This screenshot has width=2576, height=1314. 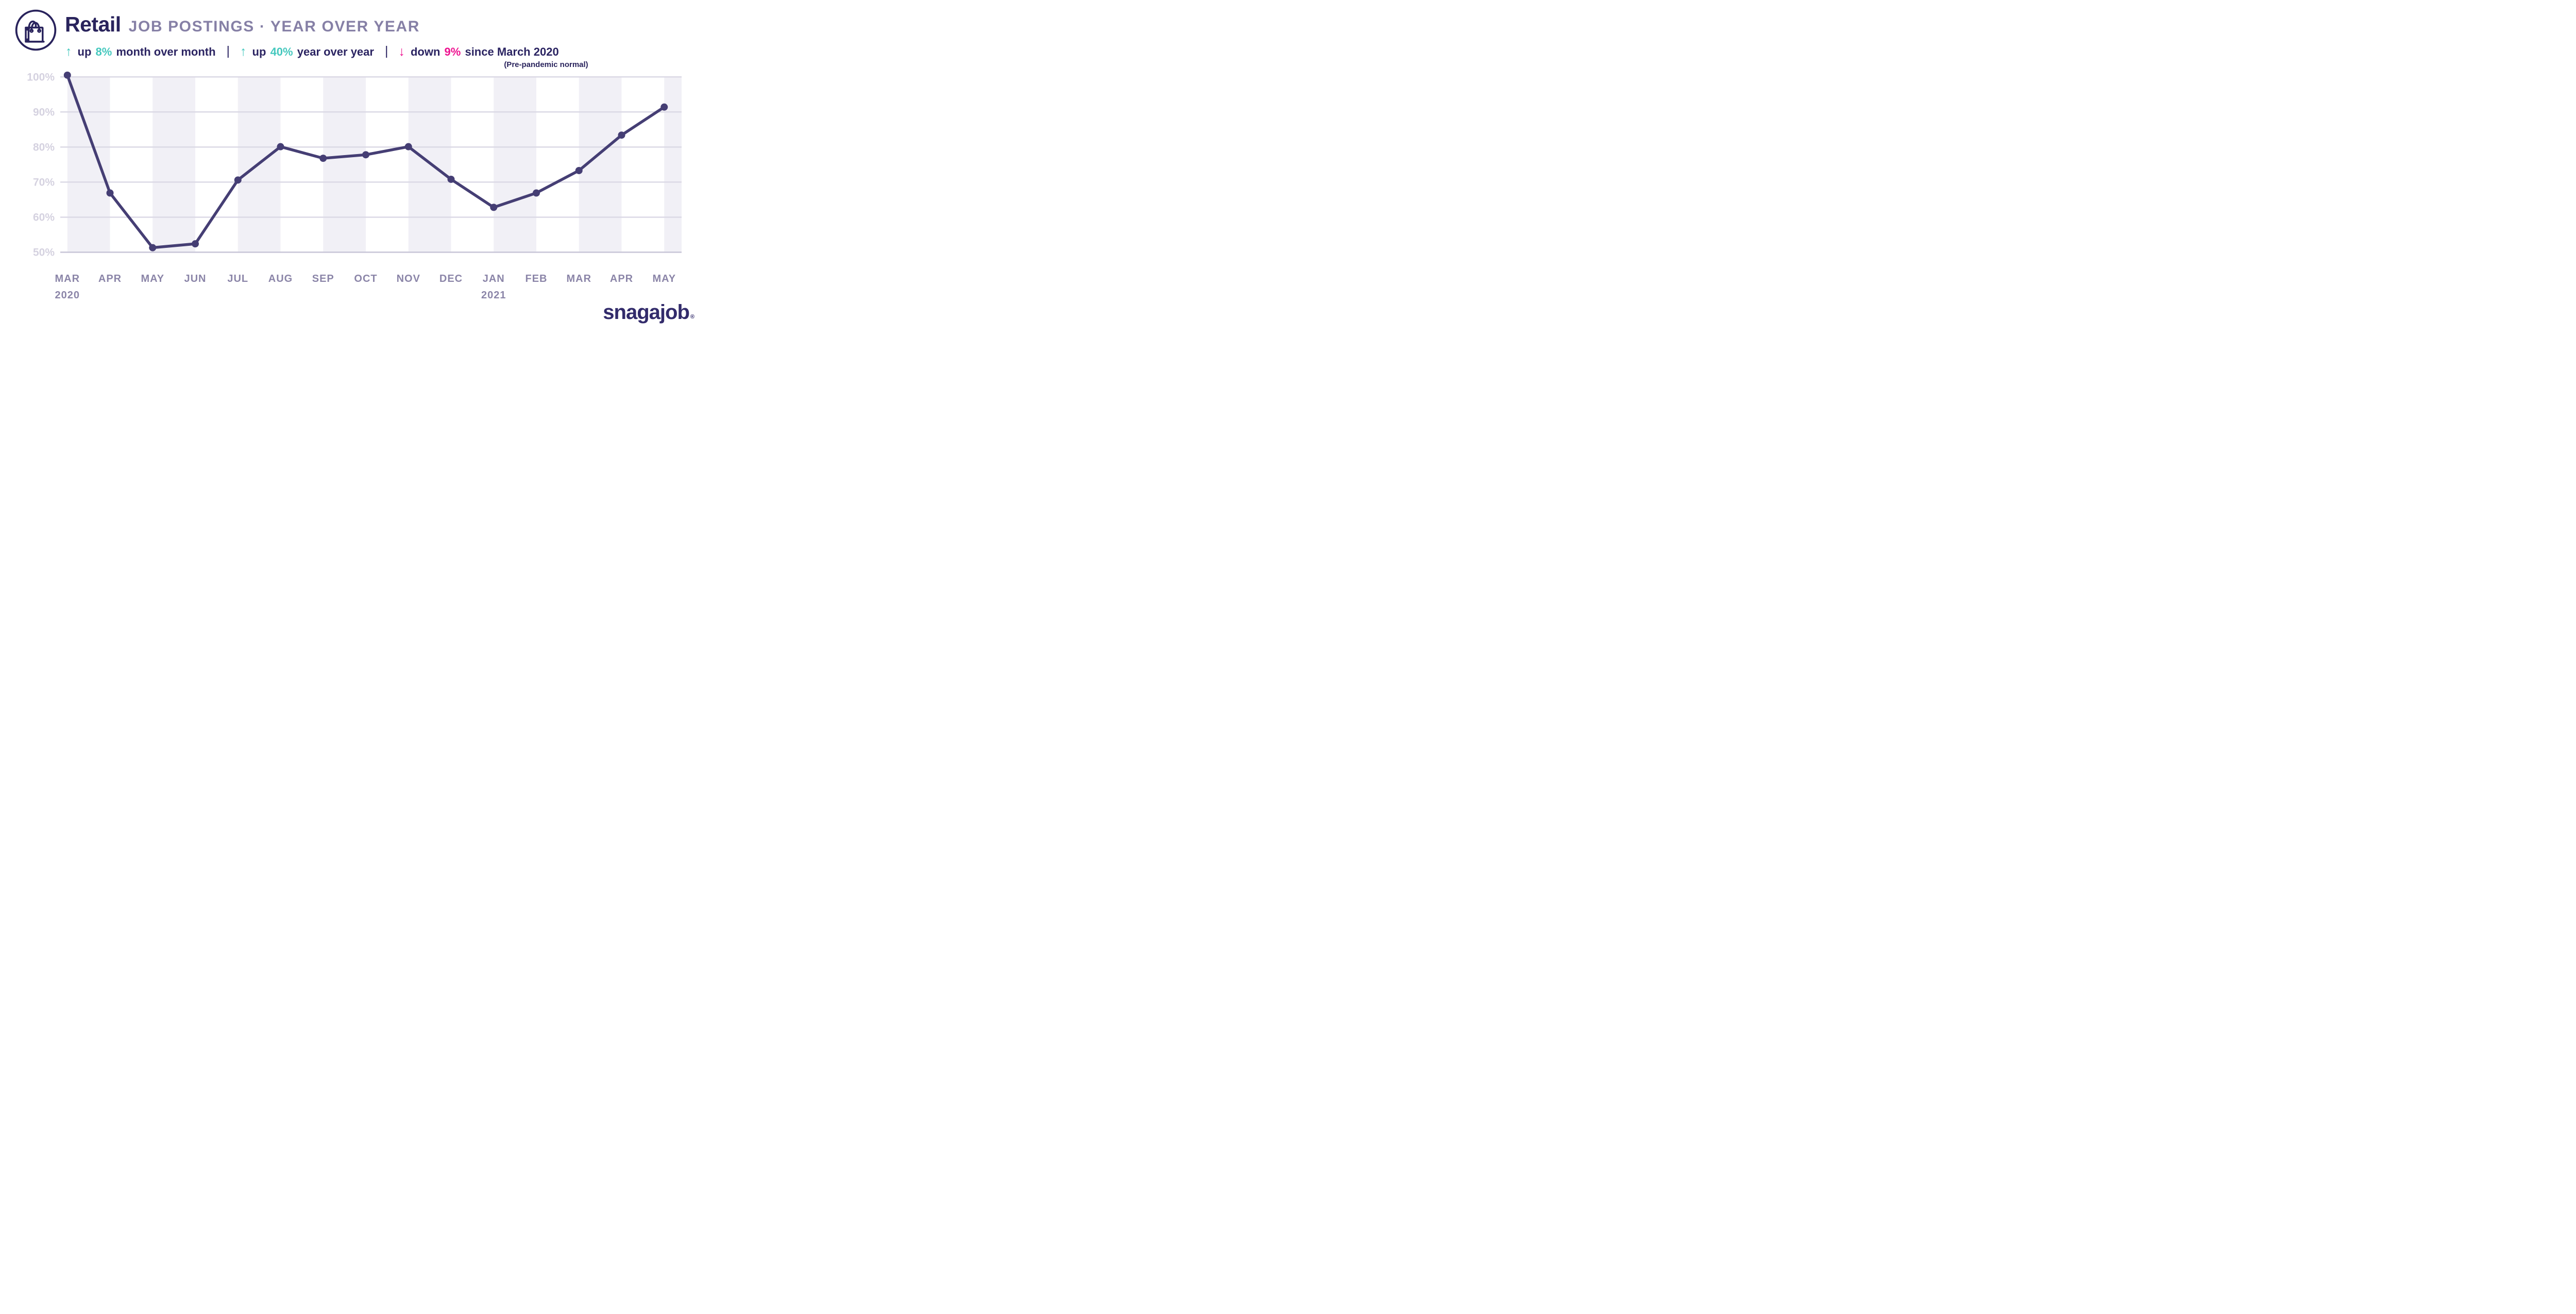 I want to click on y-axis-tick-label: 60%, so click(x=44, y=217).